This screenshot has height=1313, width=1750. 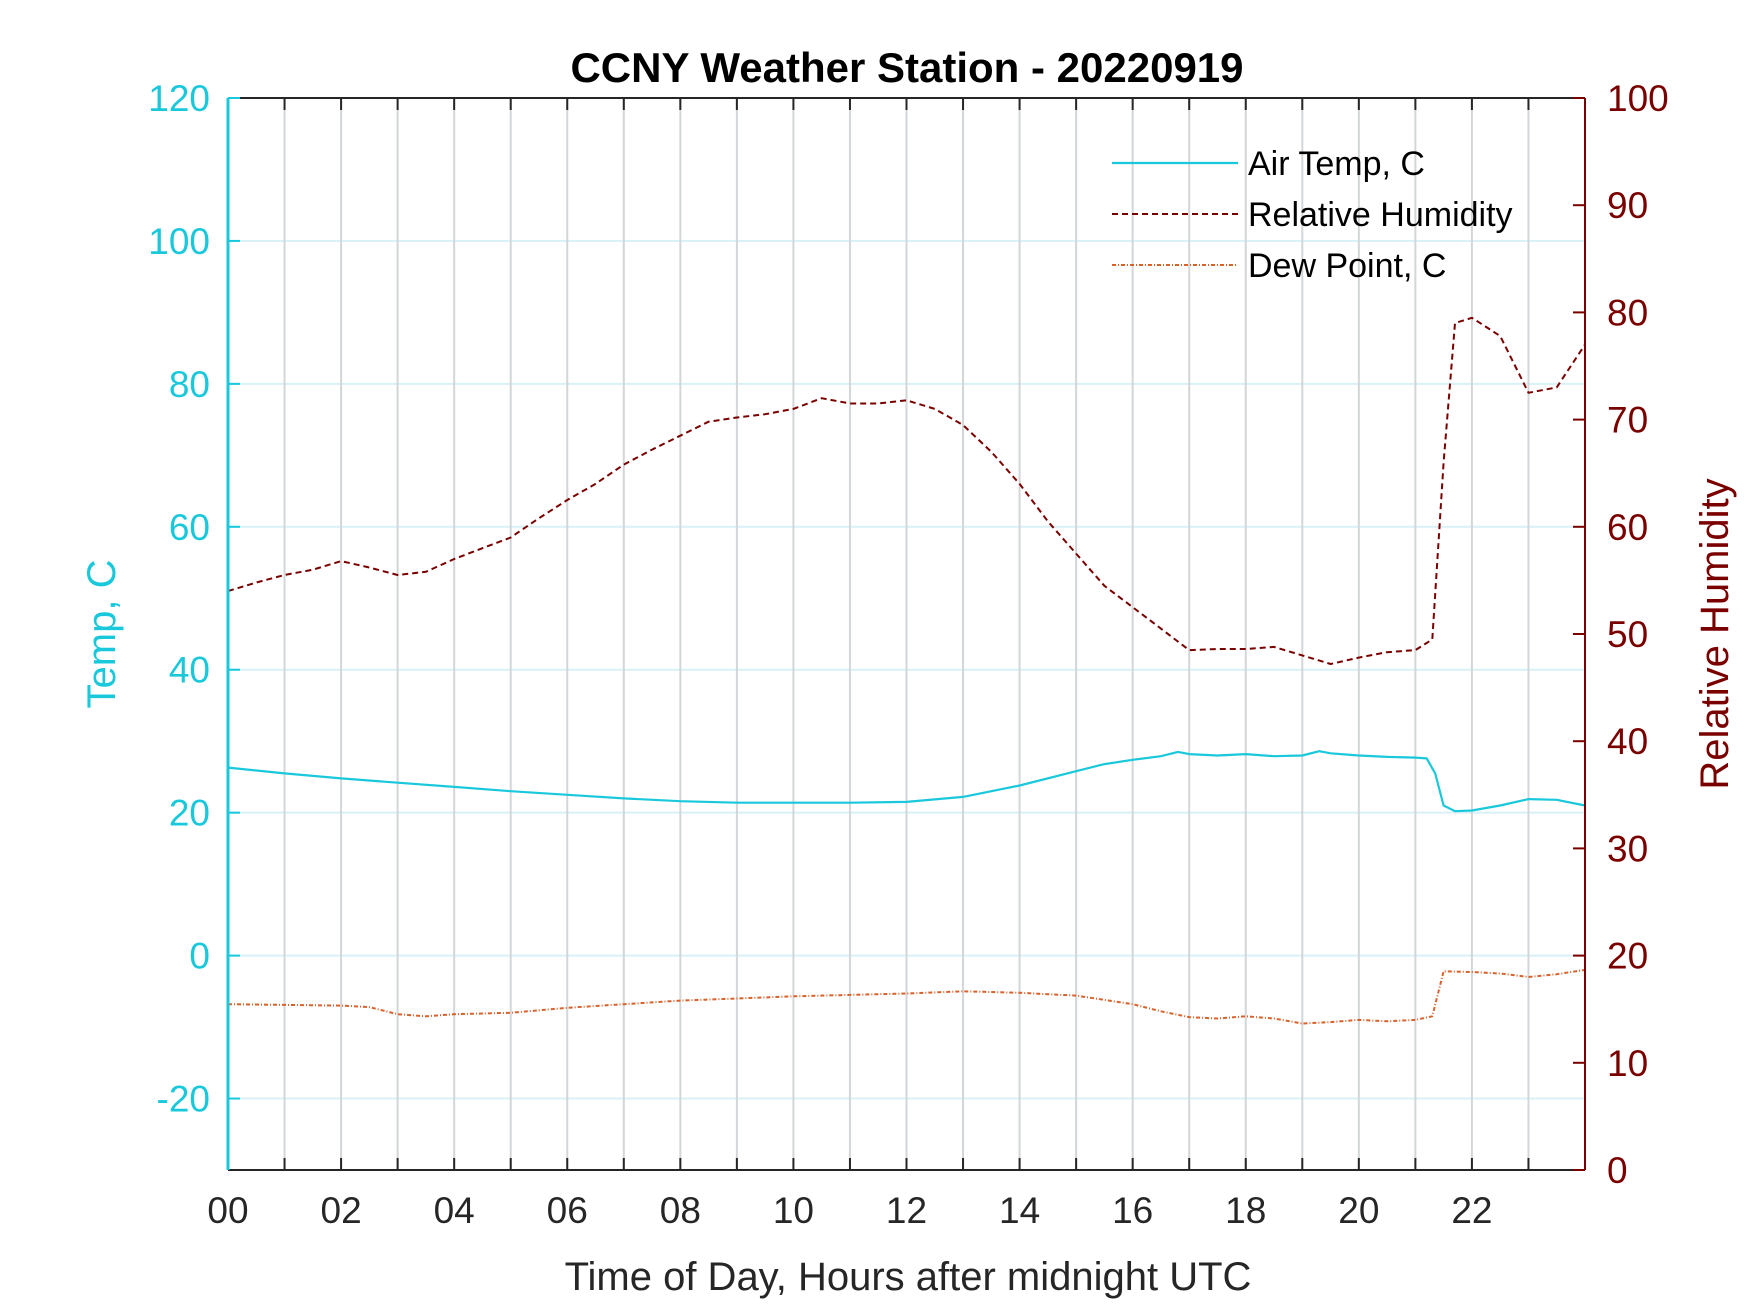 What do you see at coordinates (567, 1210) in the screenshot?
I see `x-tick-label: 06` at bounding box center [567, 1210].